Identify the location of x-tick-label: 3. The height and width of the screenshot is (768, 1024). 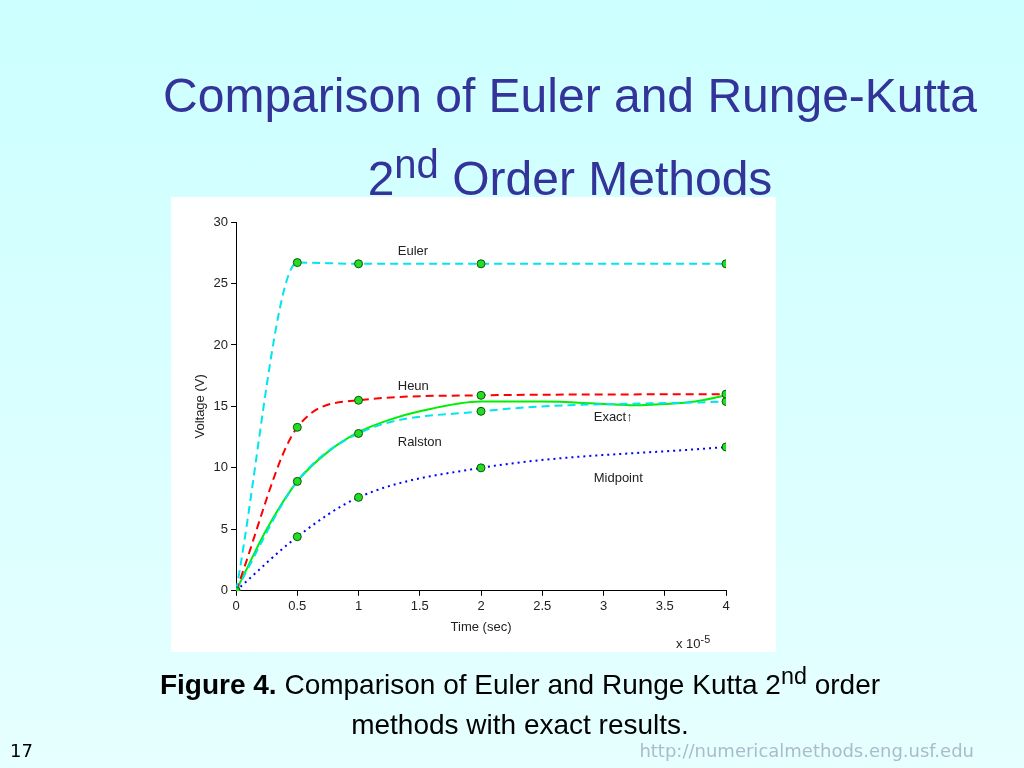
(603, 606).